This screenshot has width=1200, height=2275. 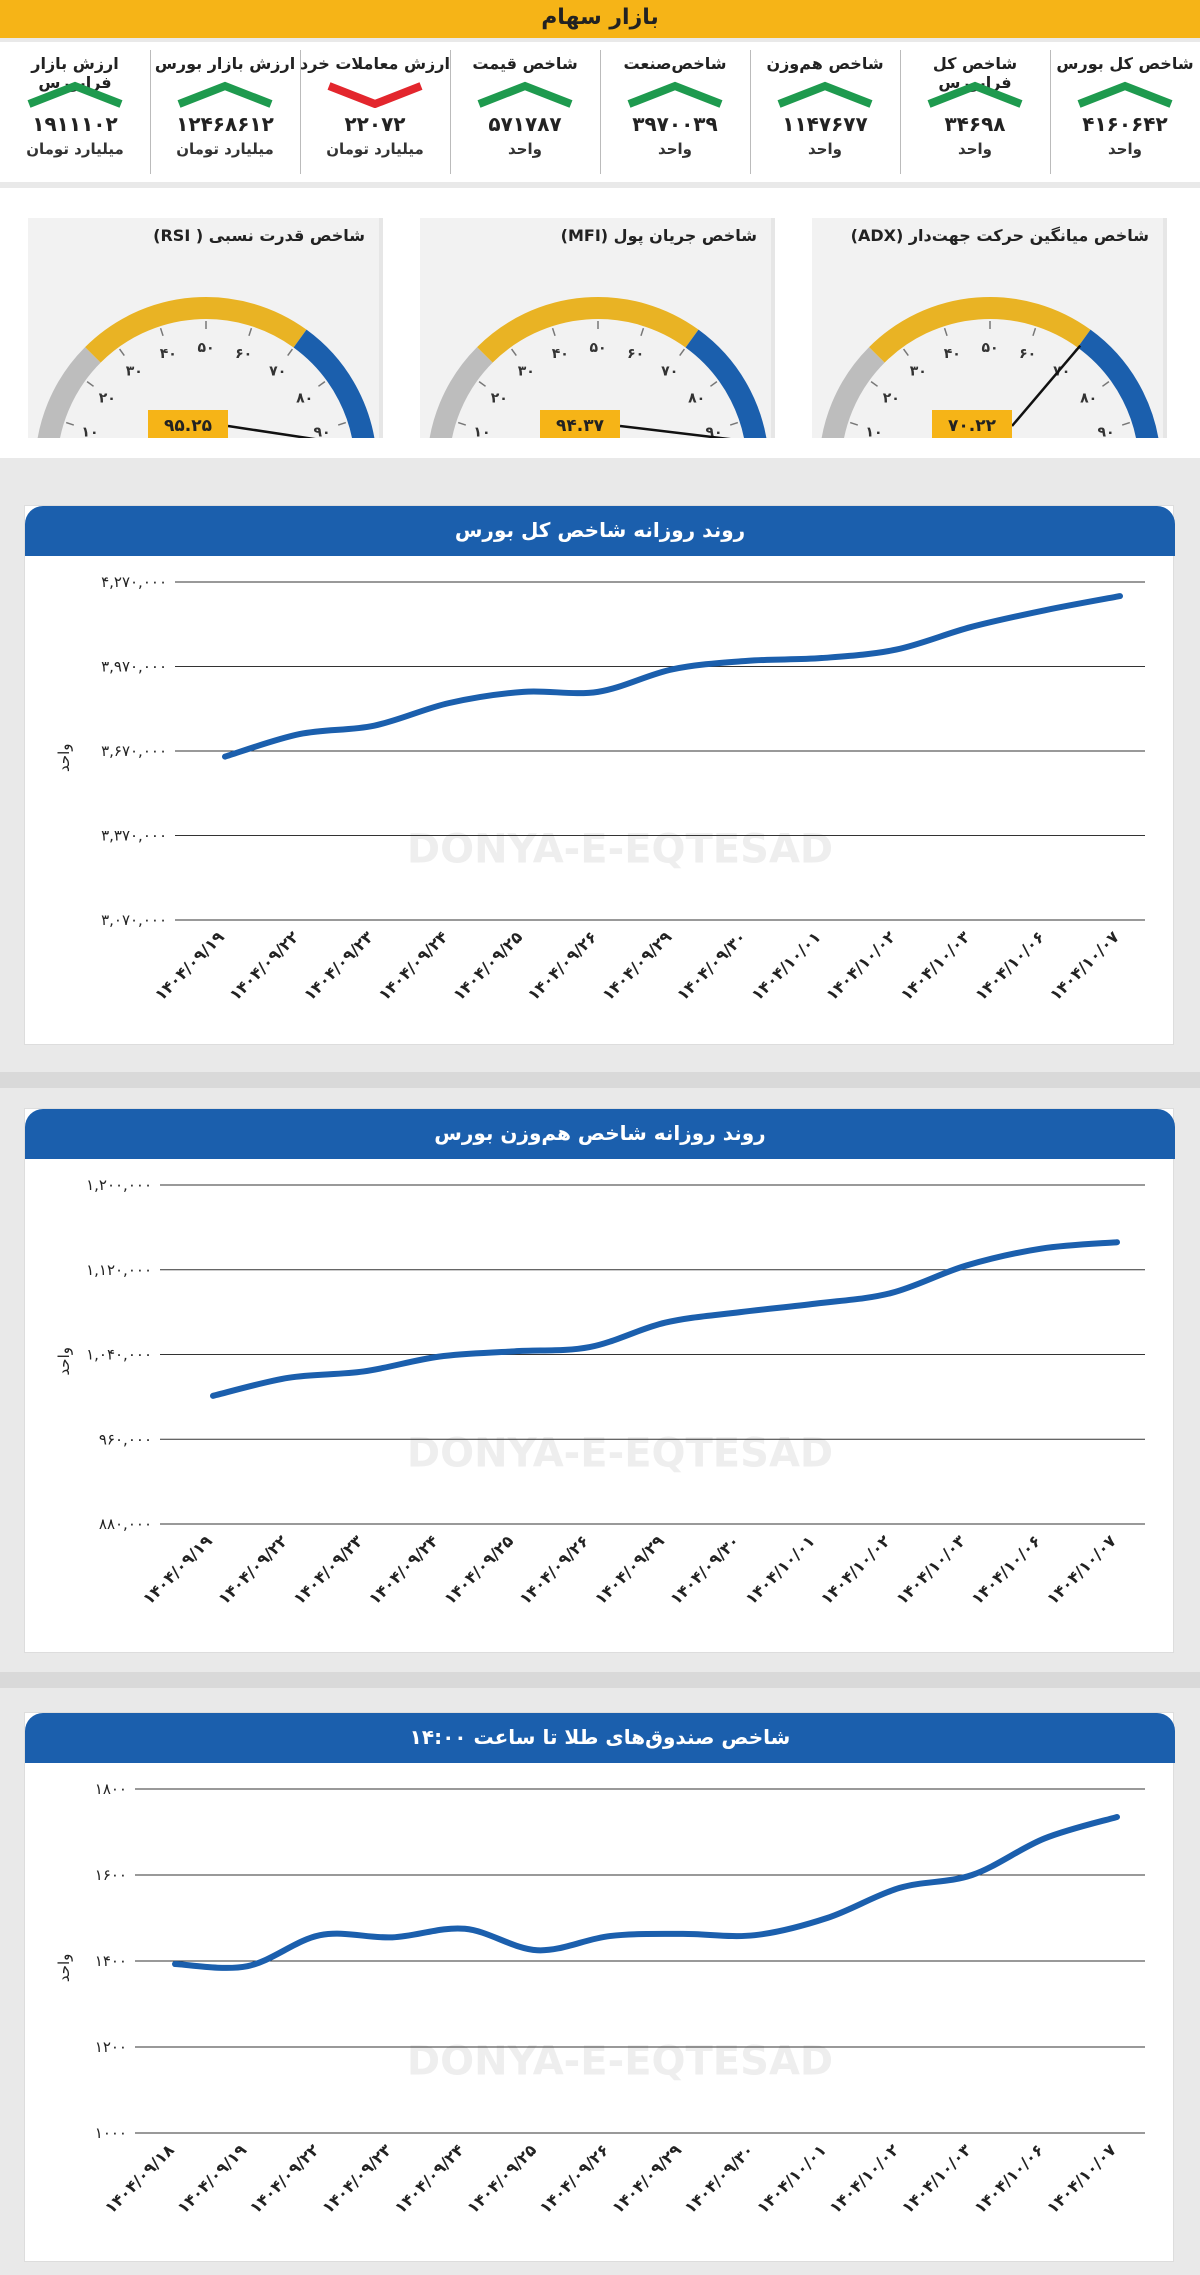 What do you see at coordinates (629, 1569) in the screenshot?
I see `x-tick-label: ۱۴۰۴/۰۹/۲۹` at bounding box center [629, 1569].